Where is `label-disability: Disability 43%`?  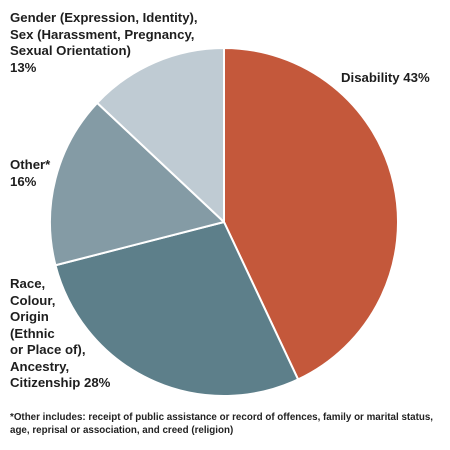 label-disability: Disability 43% is located at coordinates (385, 78).